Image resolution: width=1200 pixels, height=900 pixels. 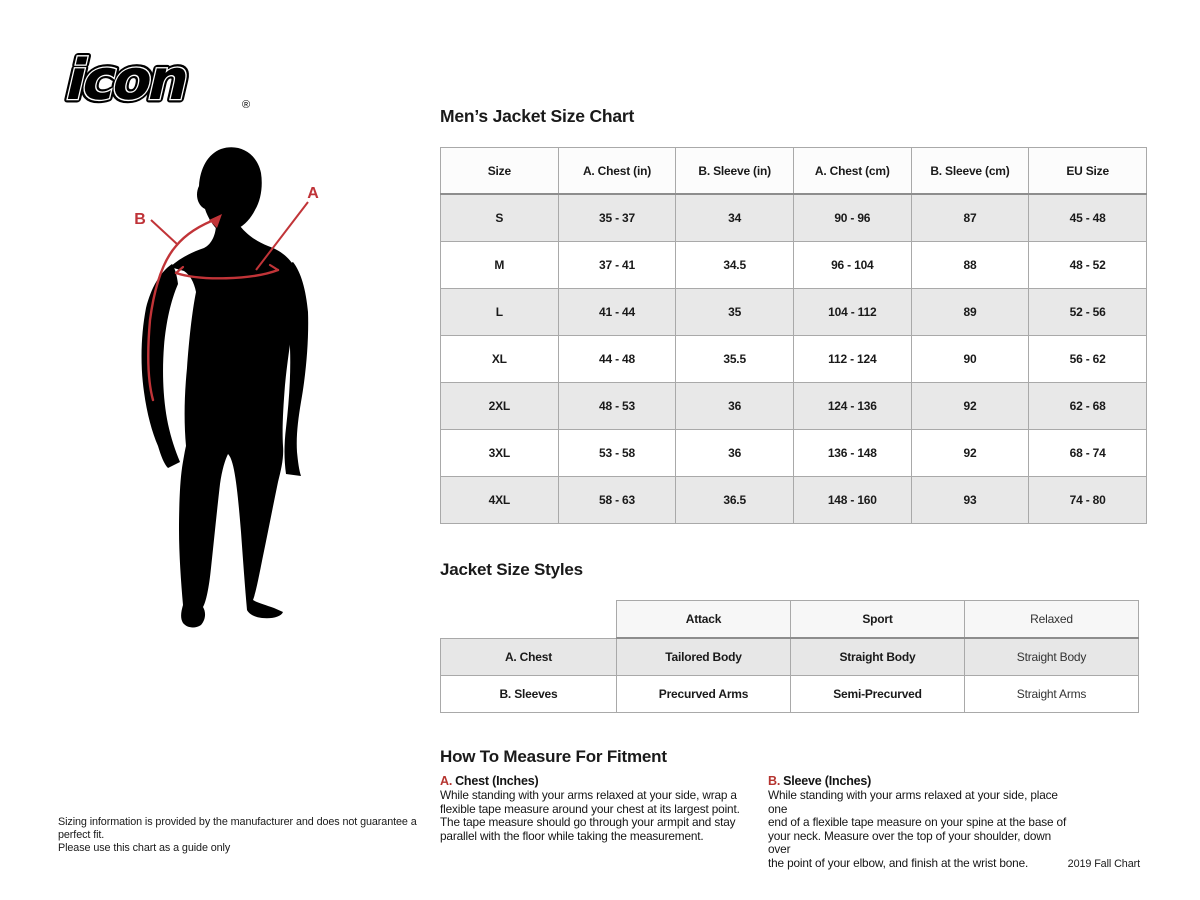 What do you see at coordinates (1087, 500) in the screenshot?
I see `measurement-value-cell: 74 - 80` at bounding box center [1087, 500].